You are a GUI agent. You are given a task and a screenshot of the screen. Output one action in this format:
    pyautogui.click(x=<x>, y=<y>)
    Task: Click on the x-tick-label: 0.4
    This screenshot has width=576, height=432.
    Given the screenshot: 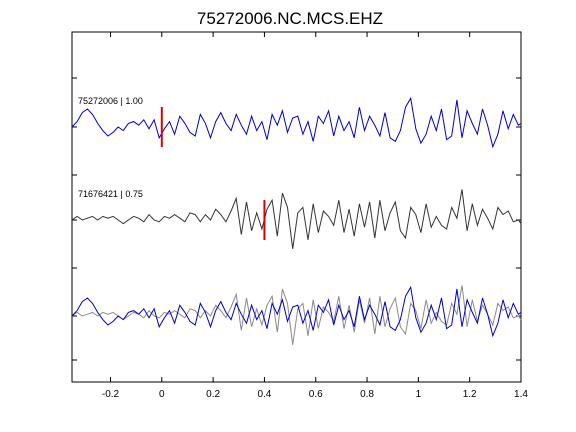 What is the action you would take?
    pyautogui.click(x=264, y=394)
    